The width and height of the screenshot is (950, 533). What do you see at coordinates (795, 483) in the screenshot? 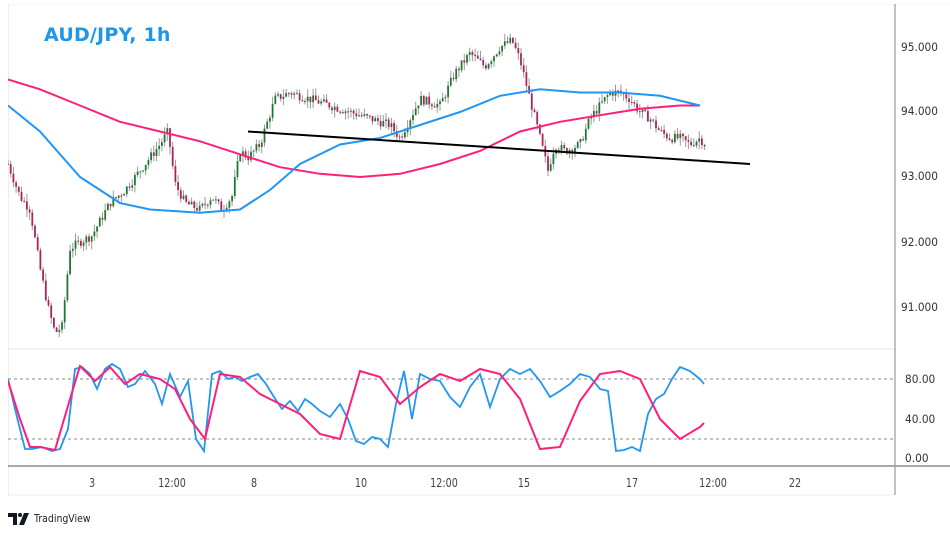
I see `time-label: 22` at bounding box center [795, 483].